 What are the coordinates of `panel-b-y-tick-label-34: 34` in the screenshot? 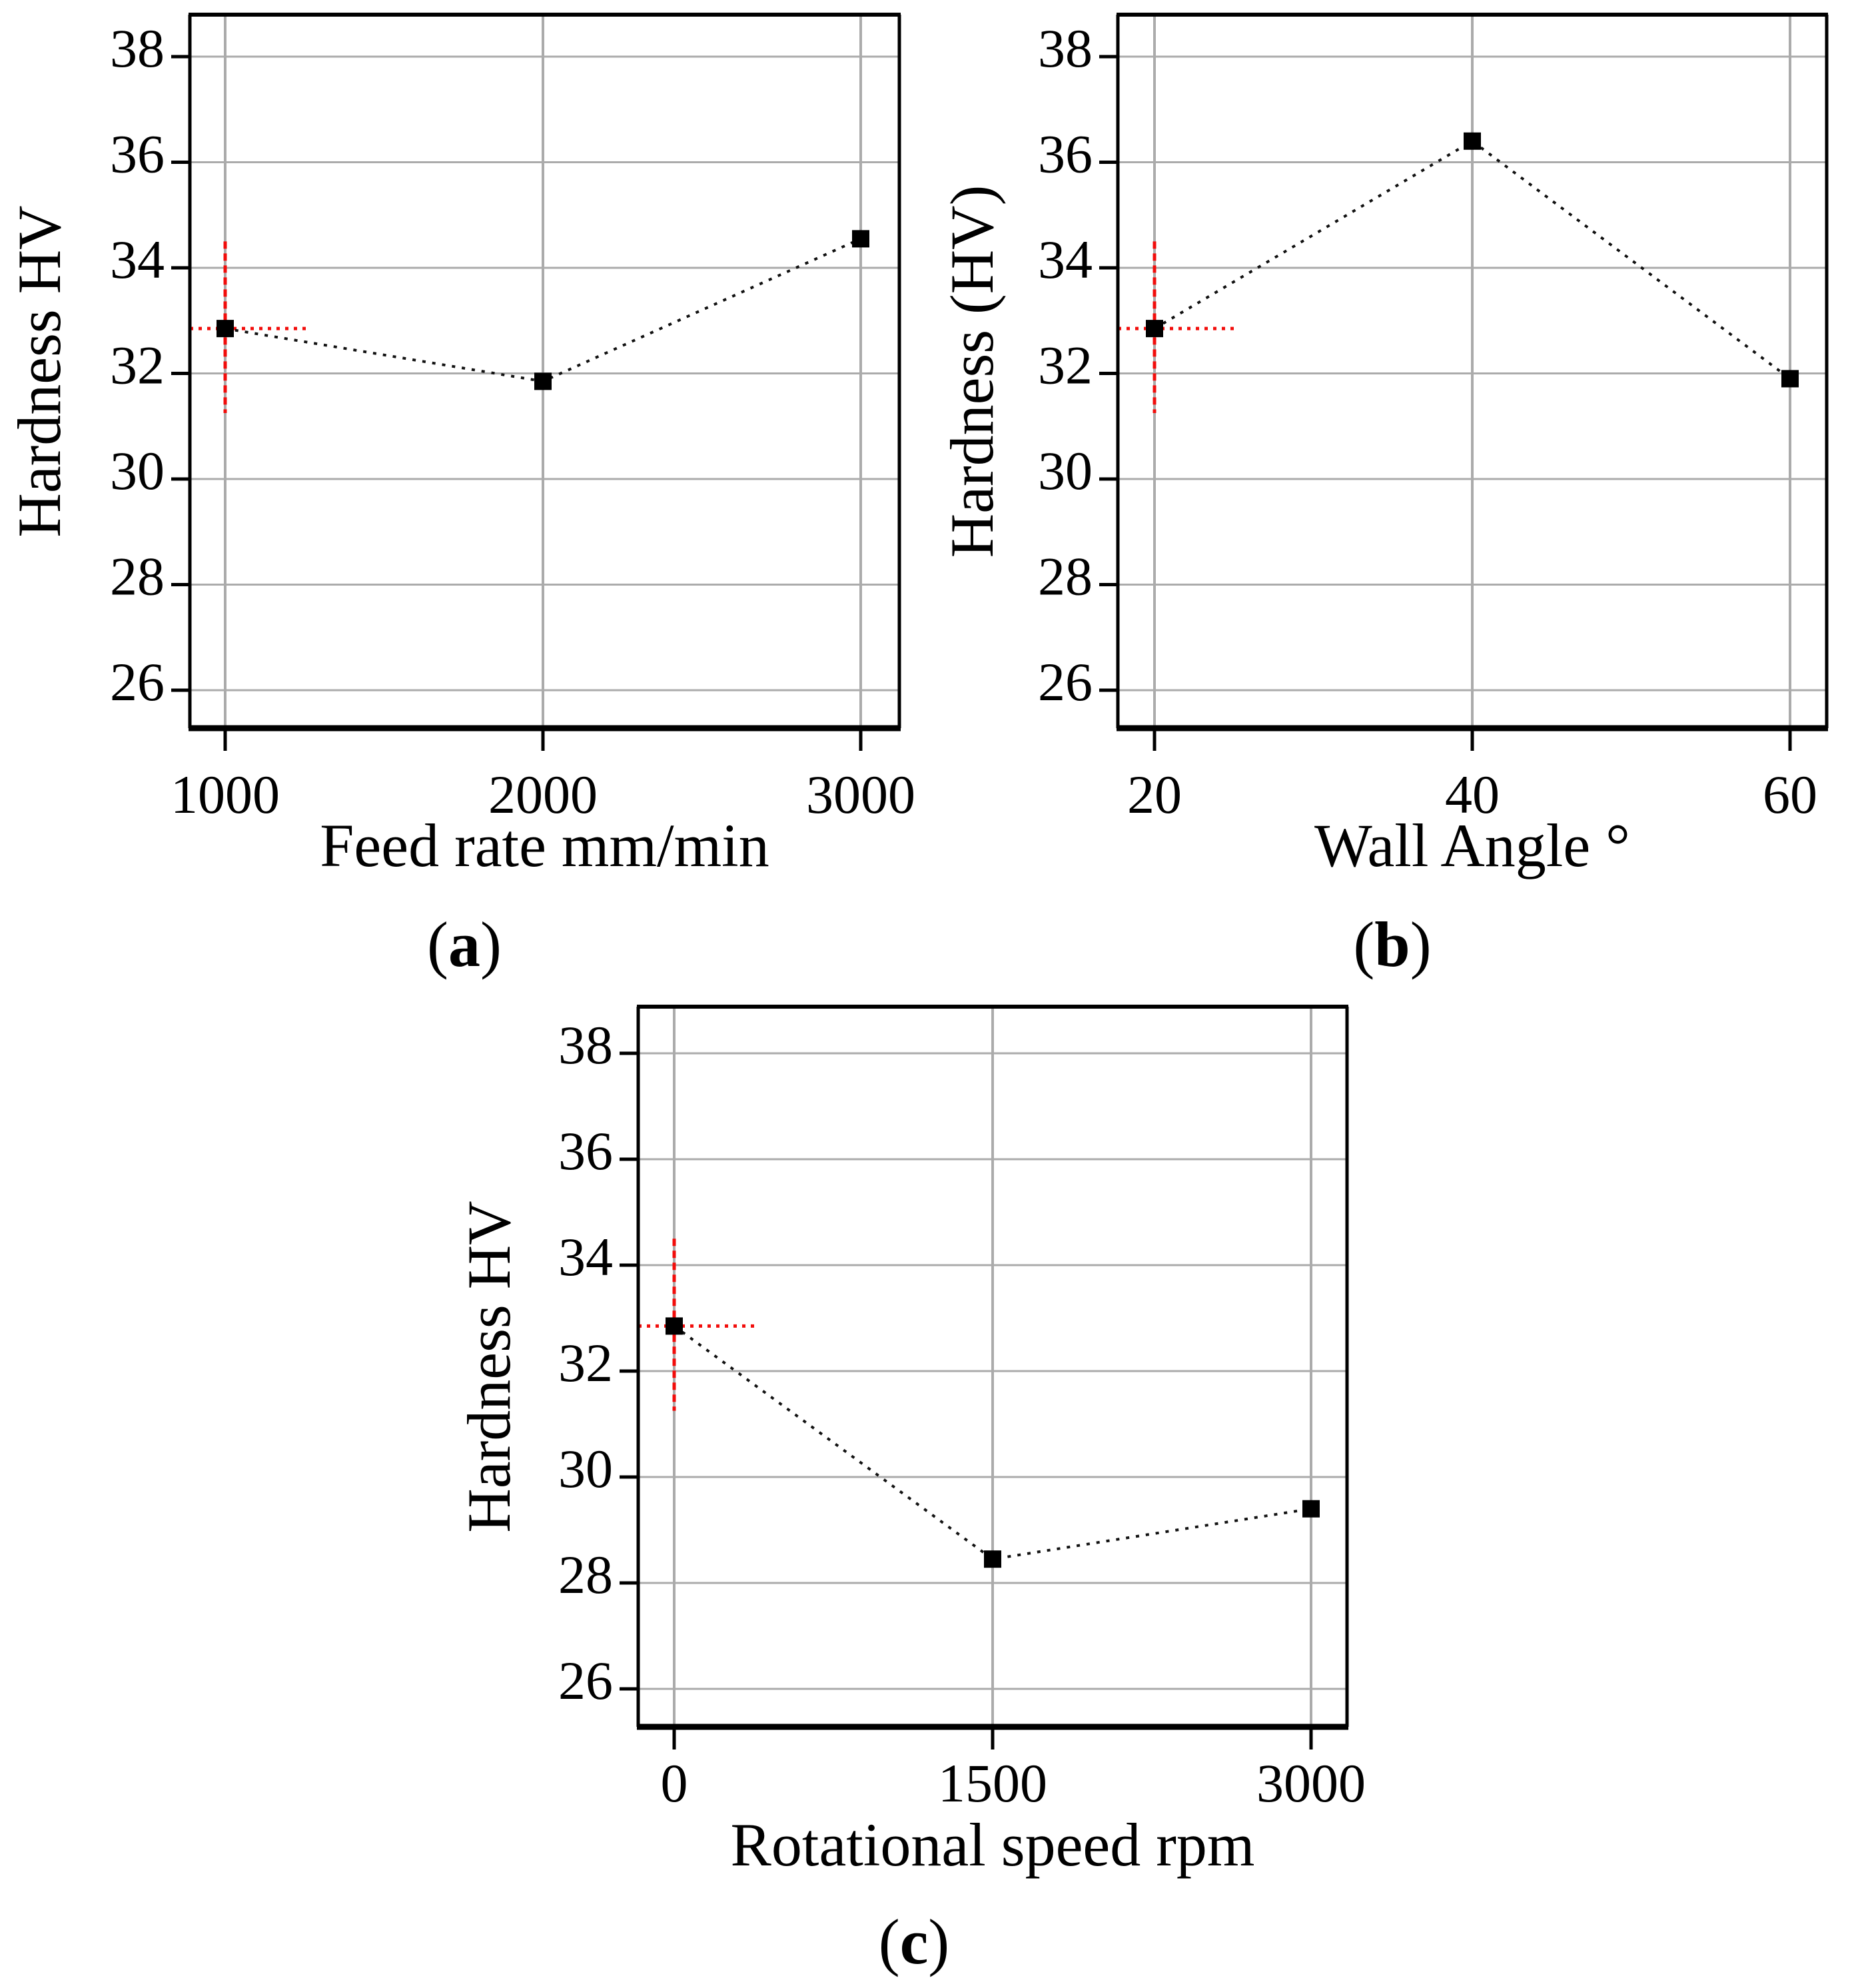 It's located at (1065, 259).